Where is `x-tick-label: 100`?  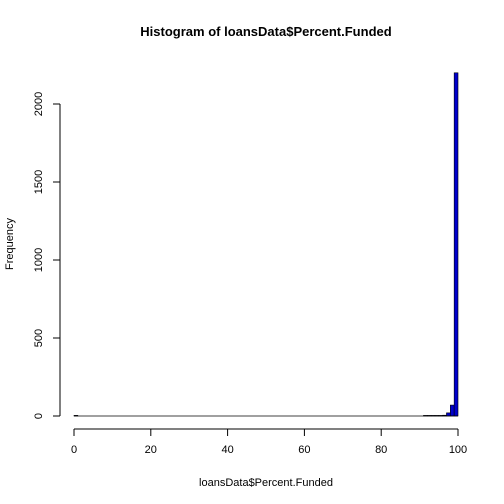
x-tick-label: 100 is located at coordinates (458, 450).